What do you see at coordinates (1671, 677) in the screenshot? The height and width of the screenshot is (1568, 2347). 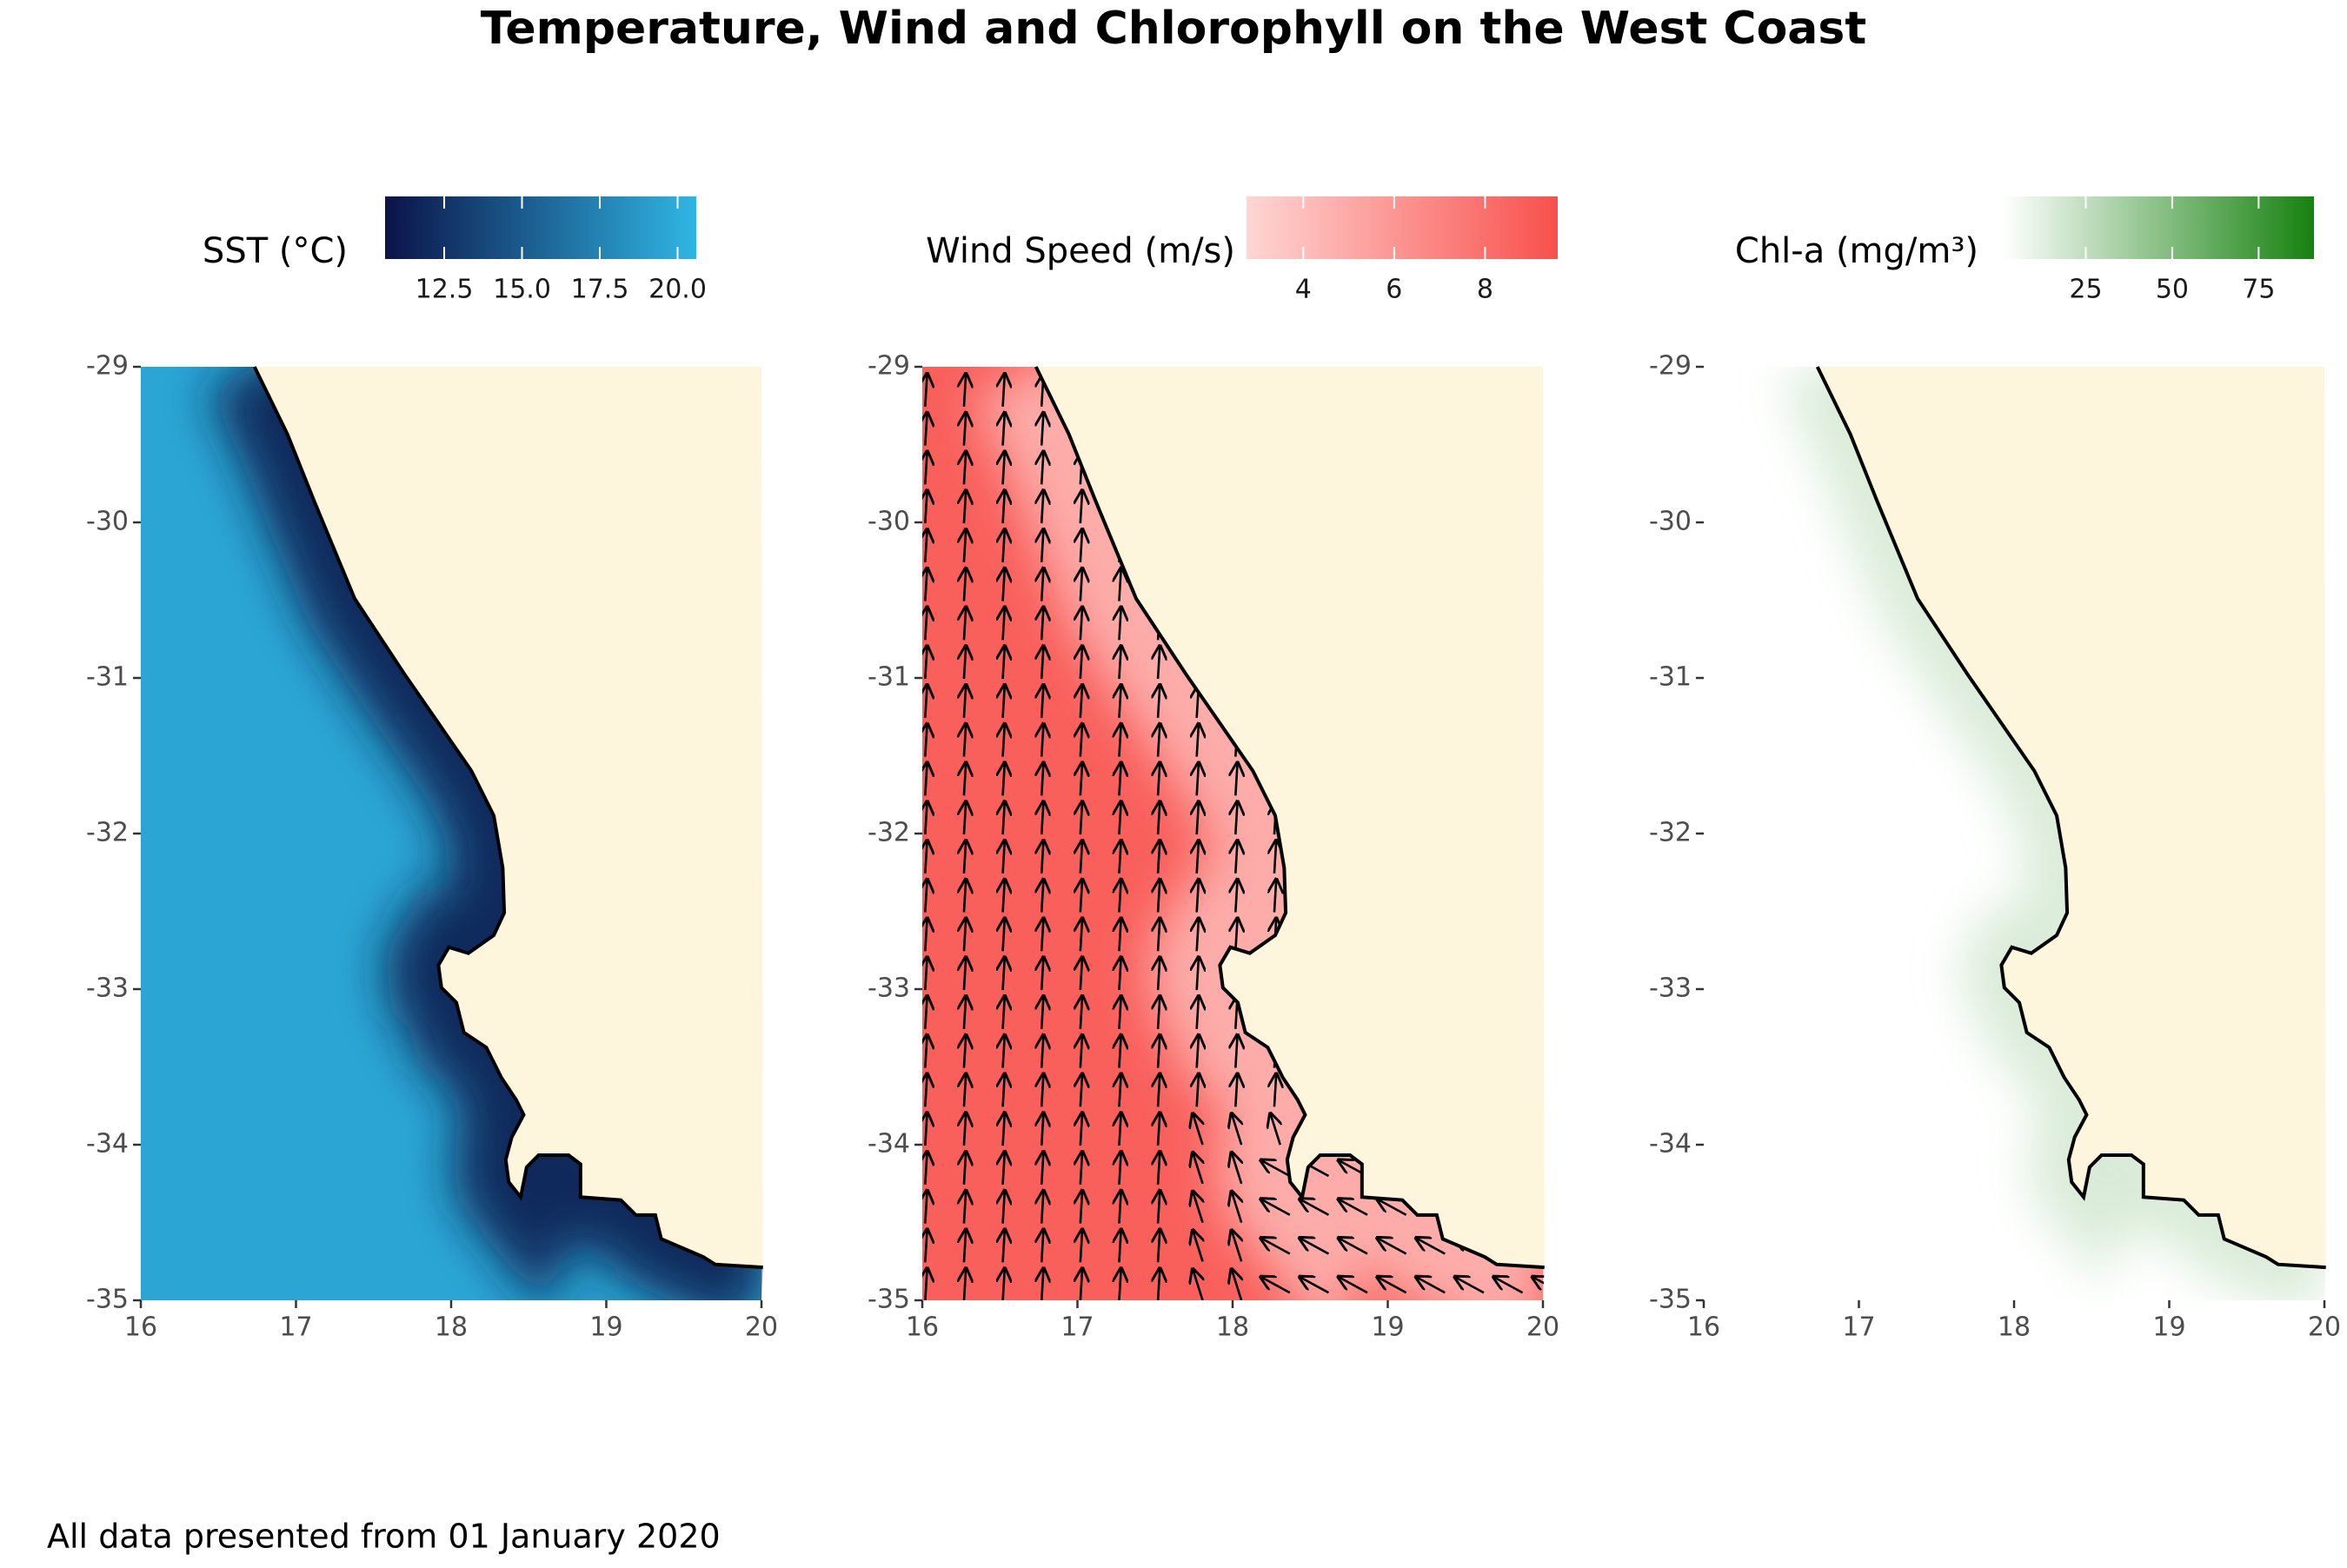 I see `y-tick-label: -31` at bounding box center [1671, 677].